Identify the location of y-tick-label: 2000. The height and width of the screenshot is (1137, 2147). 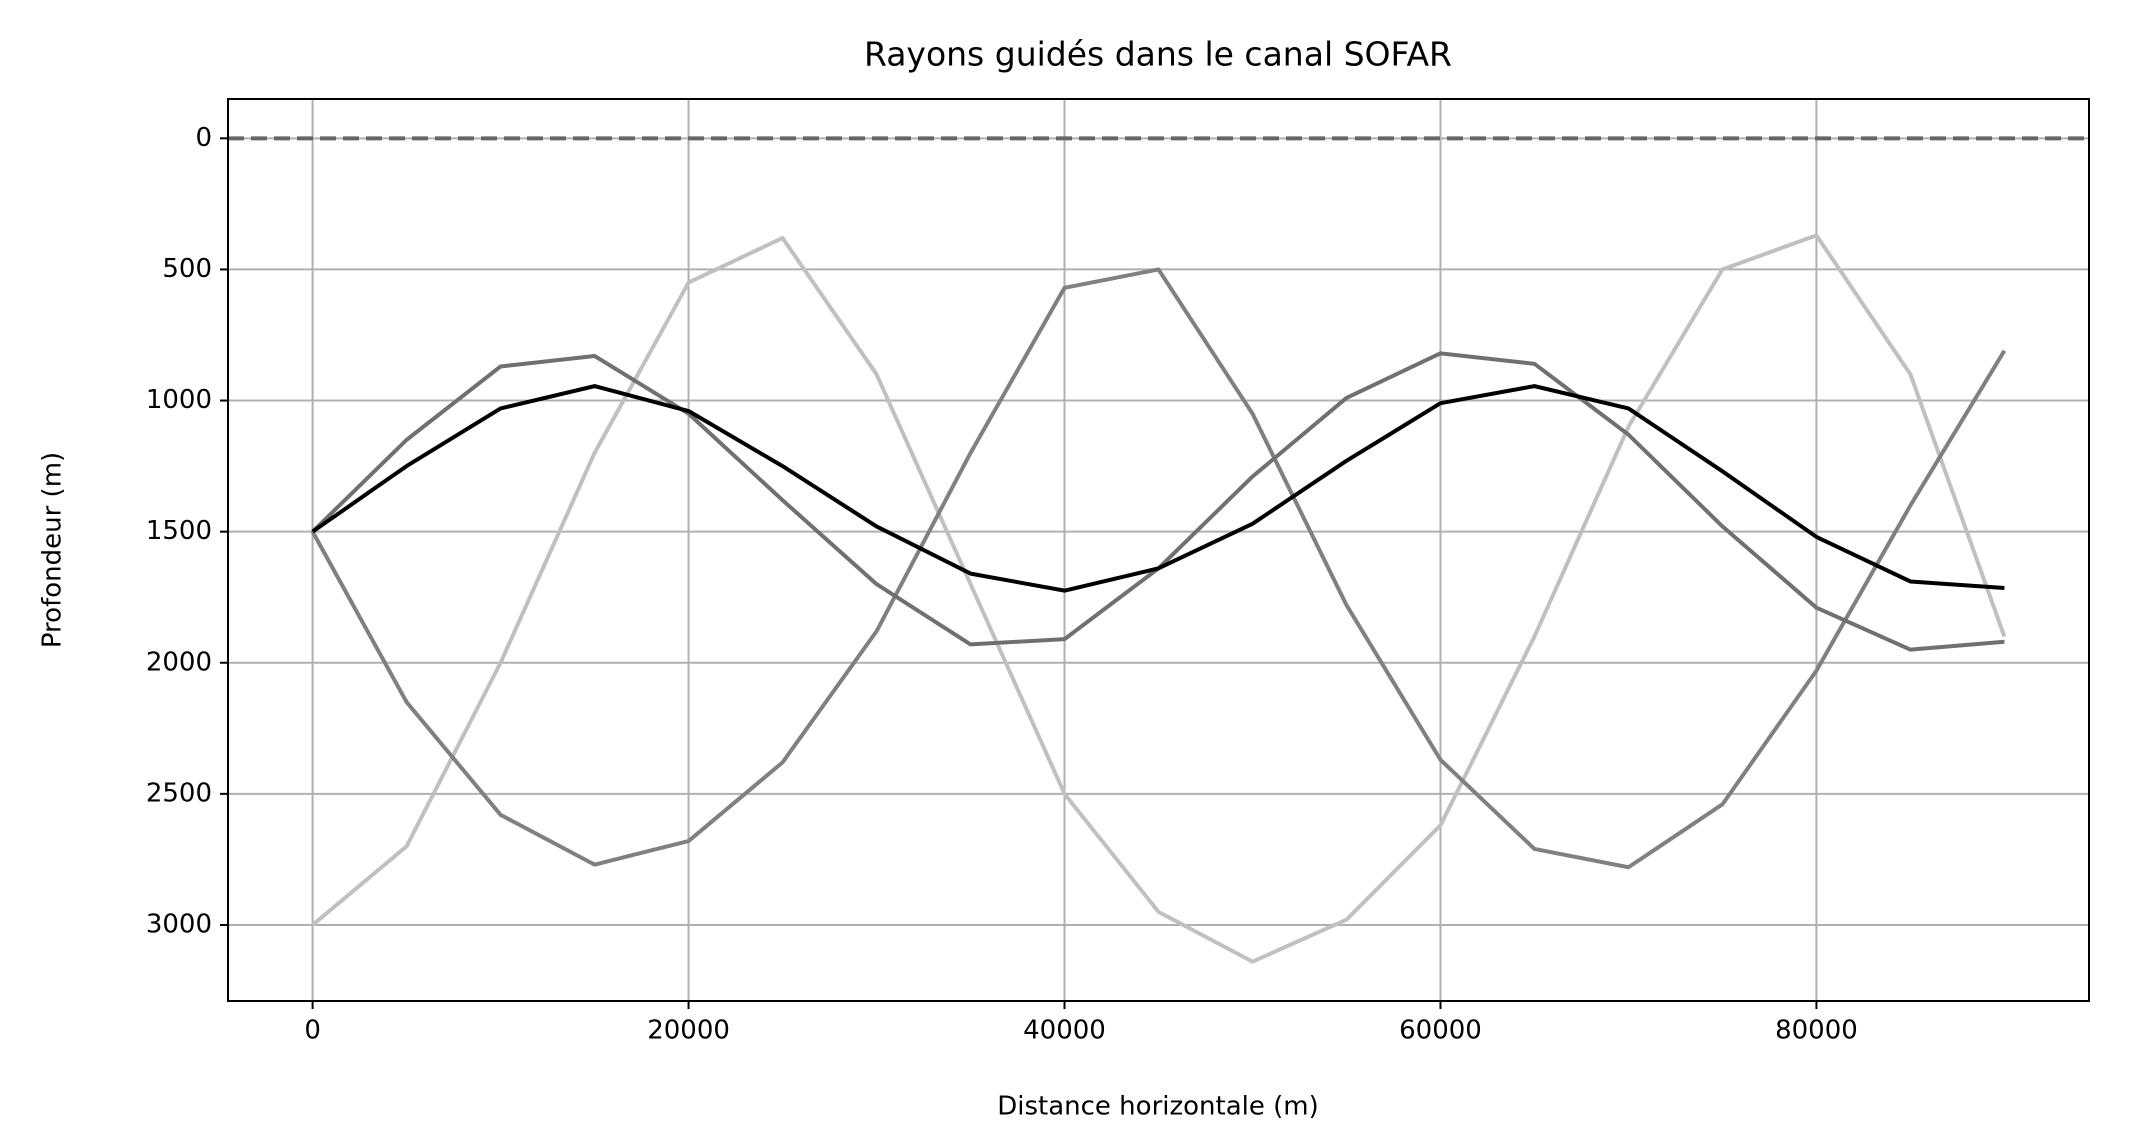
(179, 662).